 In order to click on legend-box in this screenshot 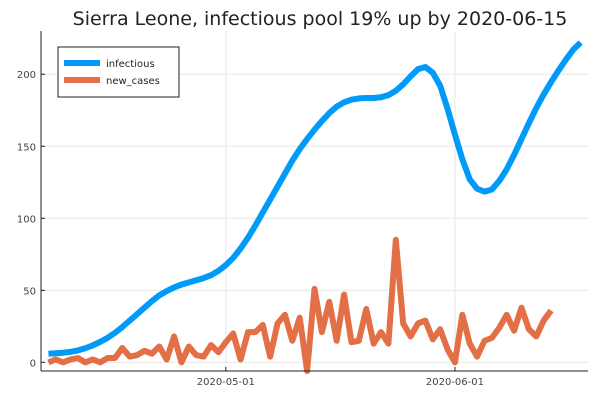, I will do `click(118, 72)`.